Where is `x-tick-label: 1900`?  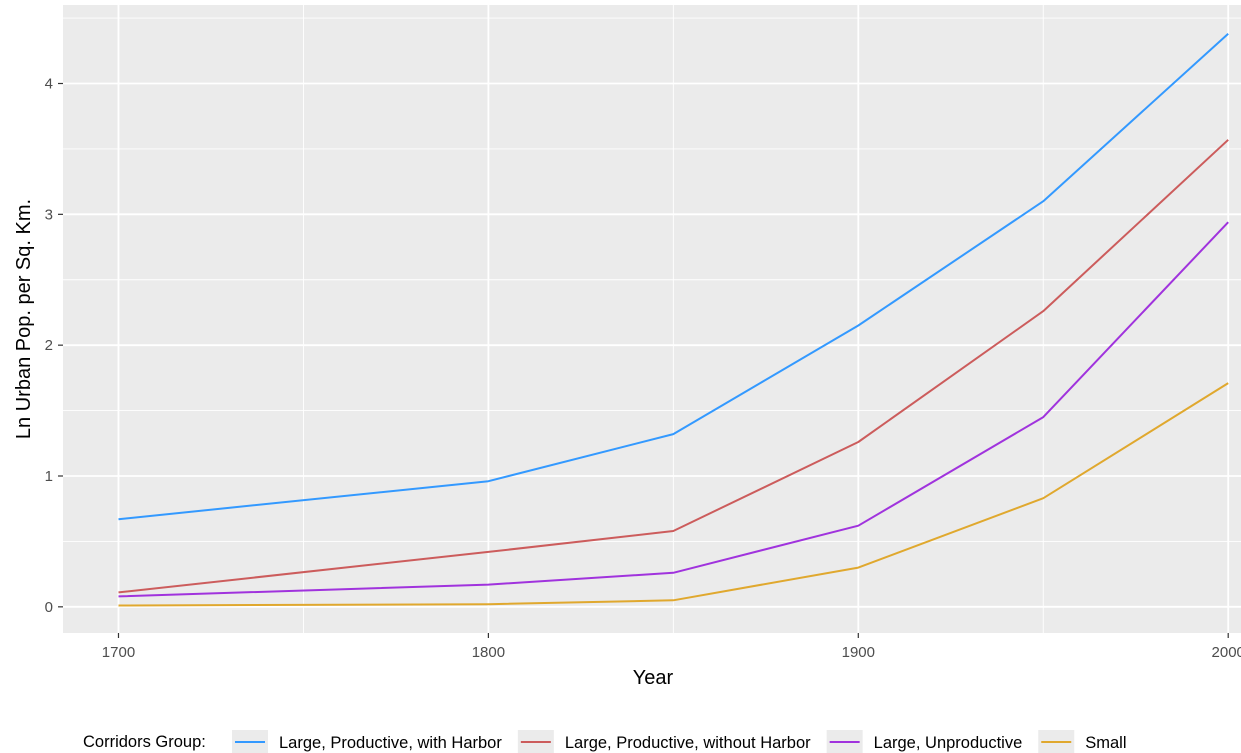 x-tick-label: 1900 is located at coordinates (858, 652).